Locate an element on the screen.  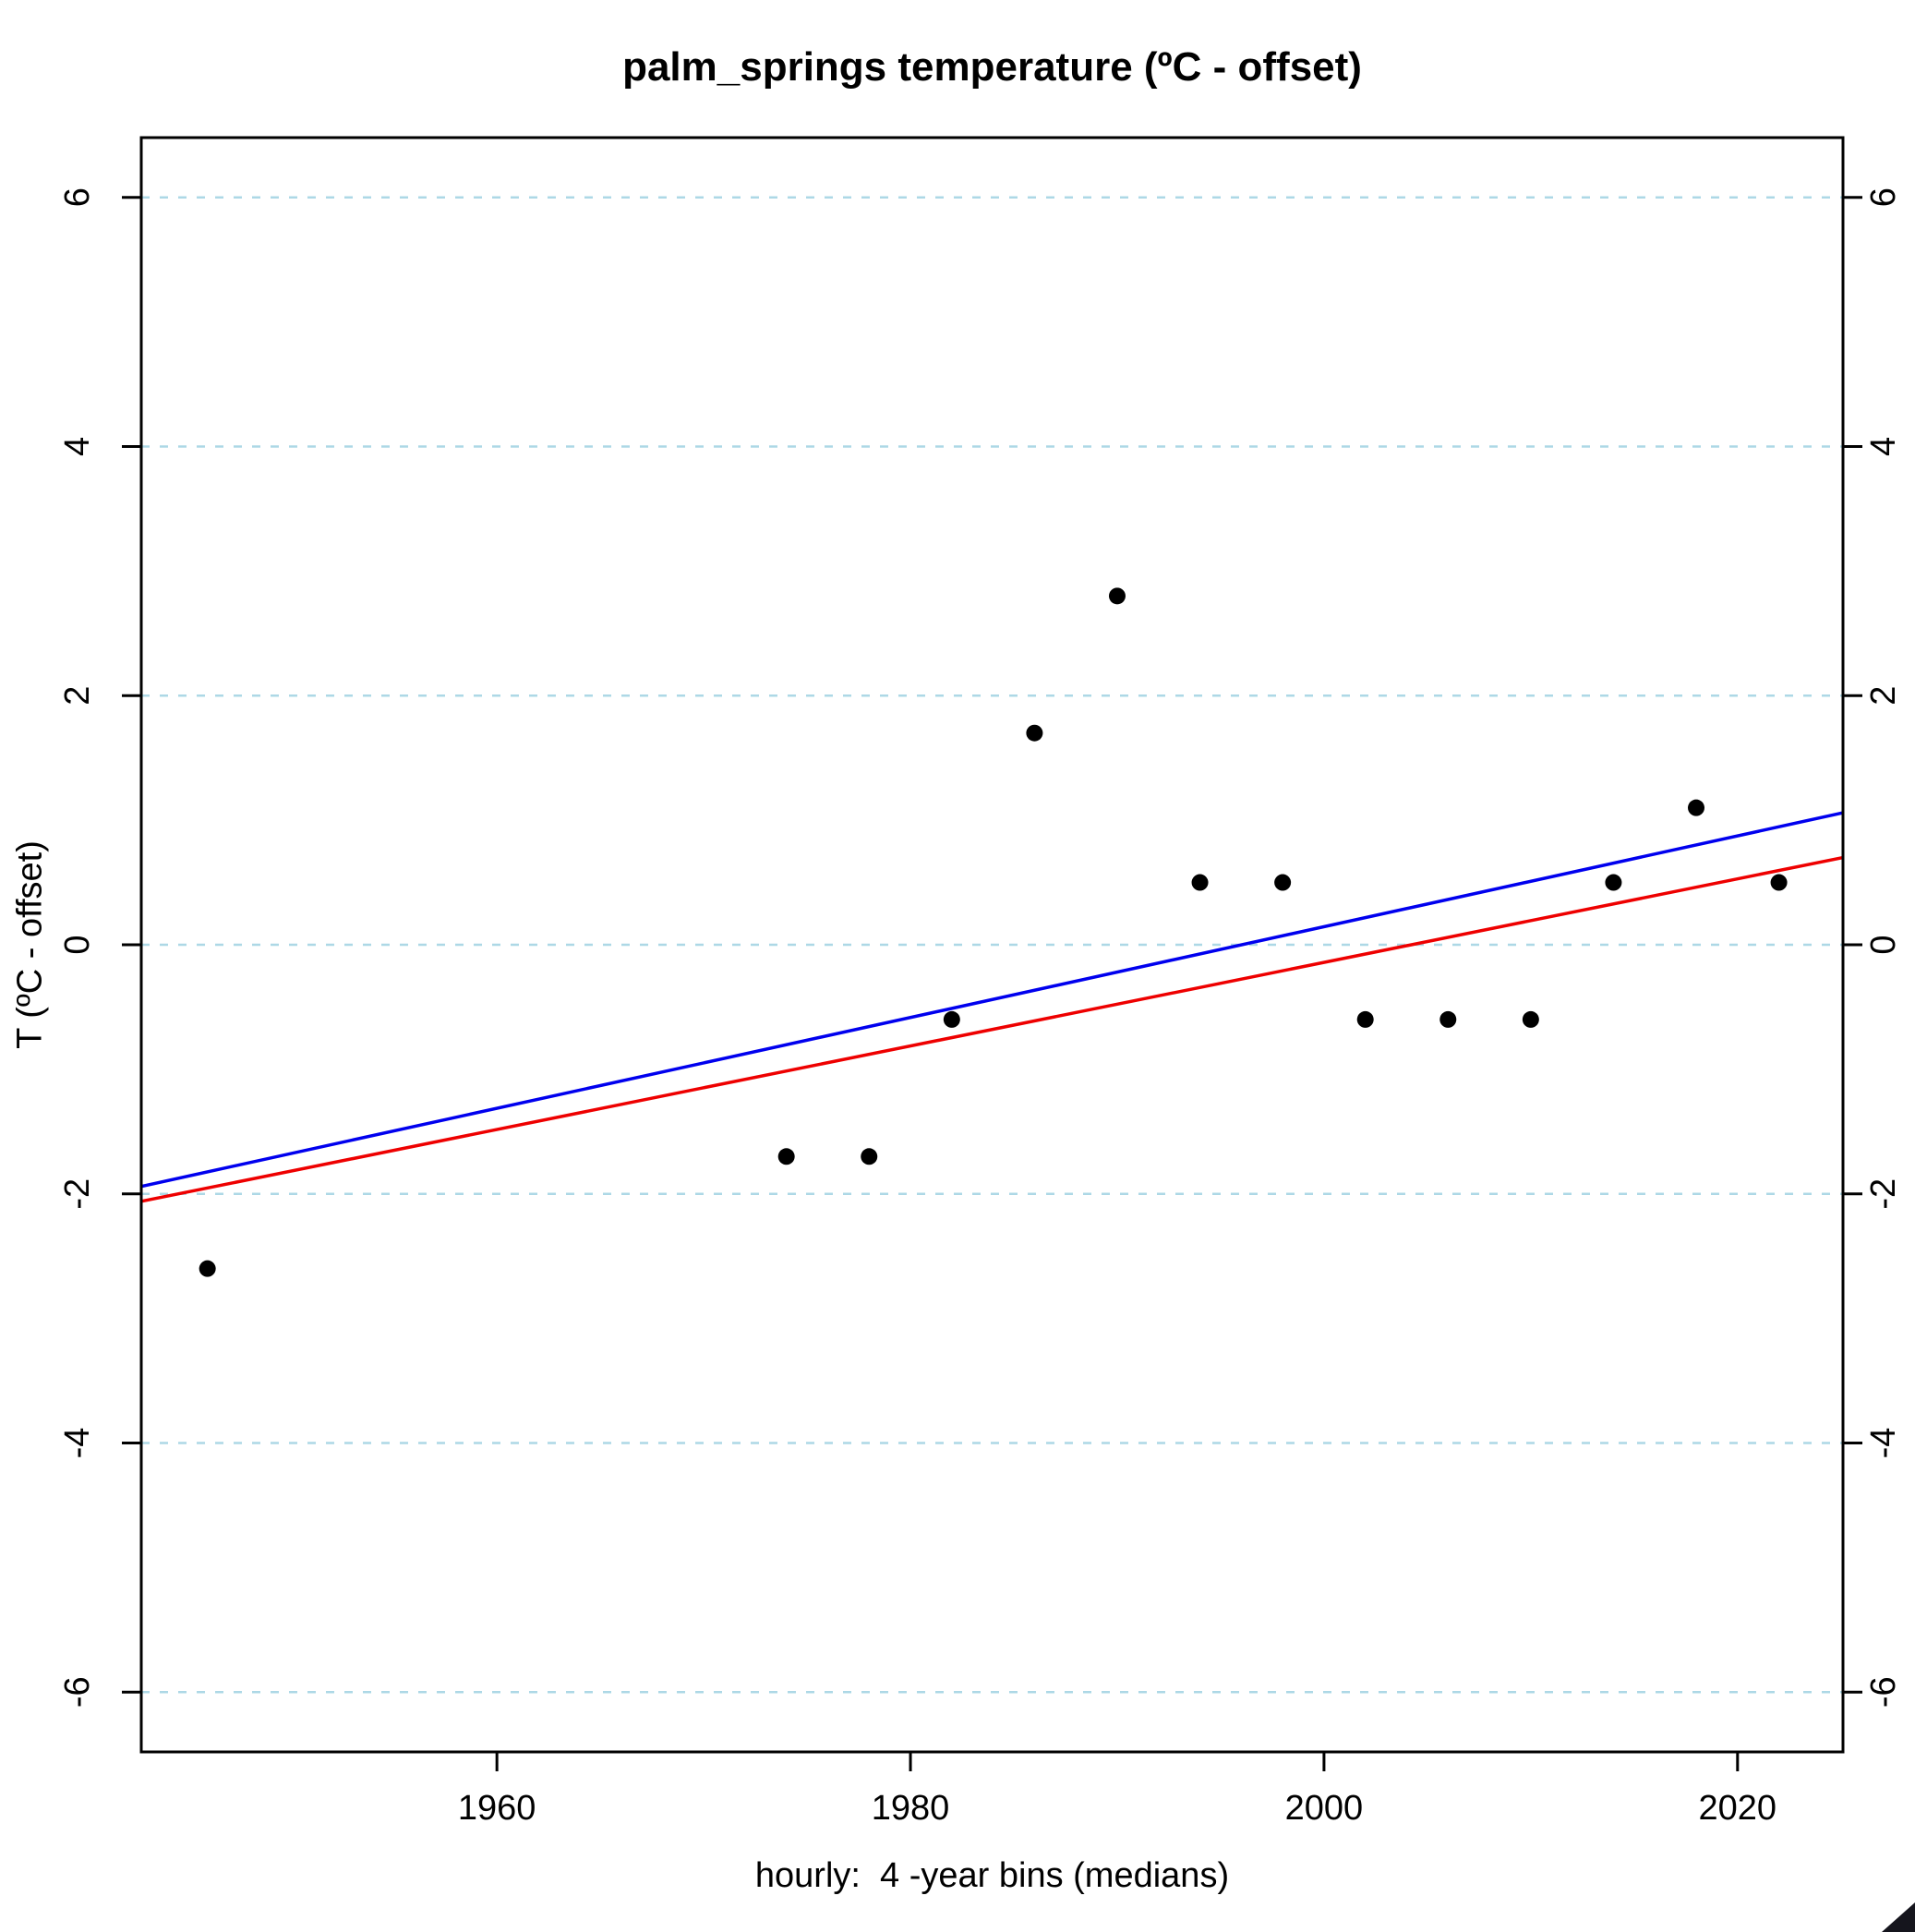
x-tick-label: 2000 is located at coordinates (1324, 1808).